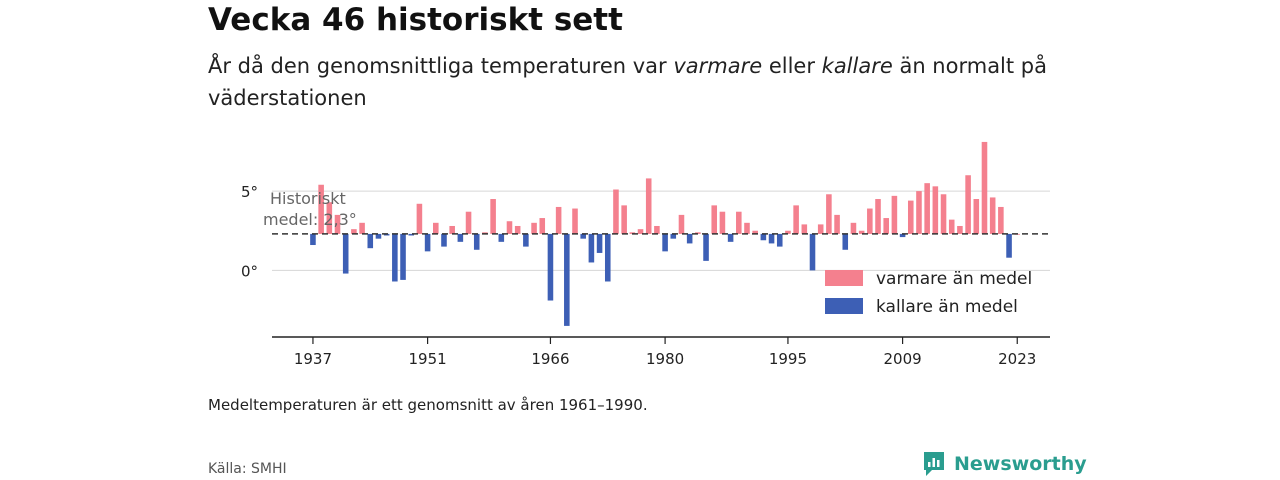 This screenshot has height=480, width=1280. I want to click on y-axis: 0° 5°, so click(249, 231).